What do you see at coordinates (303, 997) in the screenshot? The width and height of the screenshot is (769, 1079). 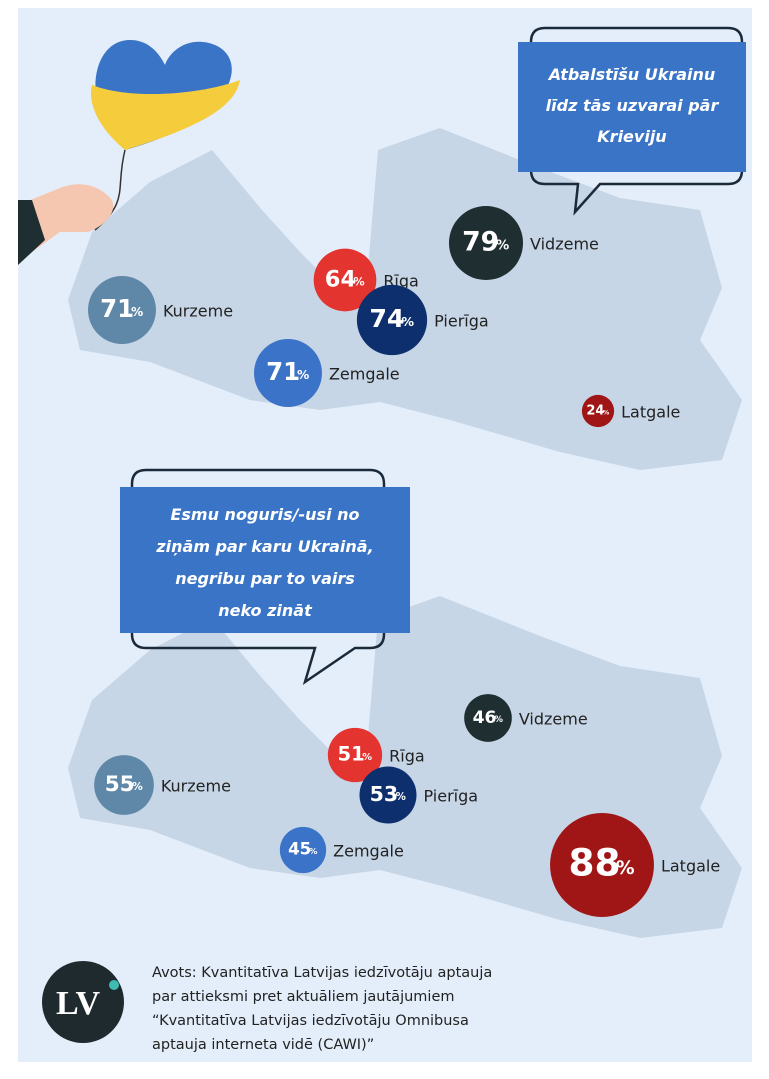 I see `source-line: par attieksmi pret aktuāliem jautājumiem` at bounding box center [303, 997].